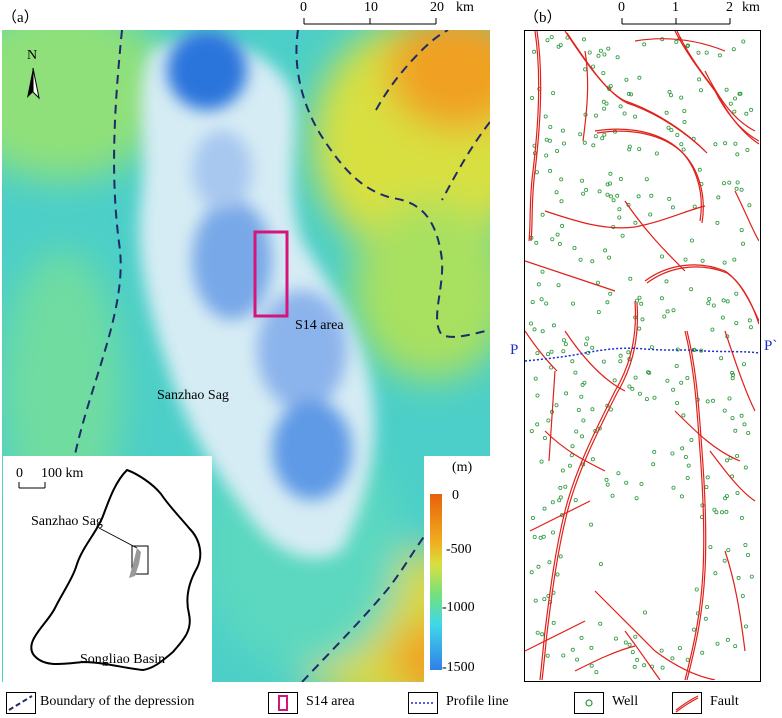 The width and height of the screenshot is (782, 718). What do you see at coordinates (20, 18) in the screenshot?
I see `panel-a-label: （a）` at bounding box center [20, 18].